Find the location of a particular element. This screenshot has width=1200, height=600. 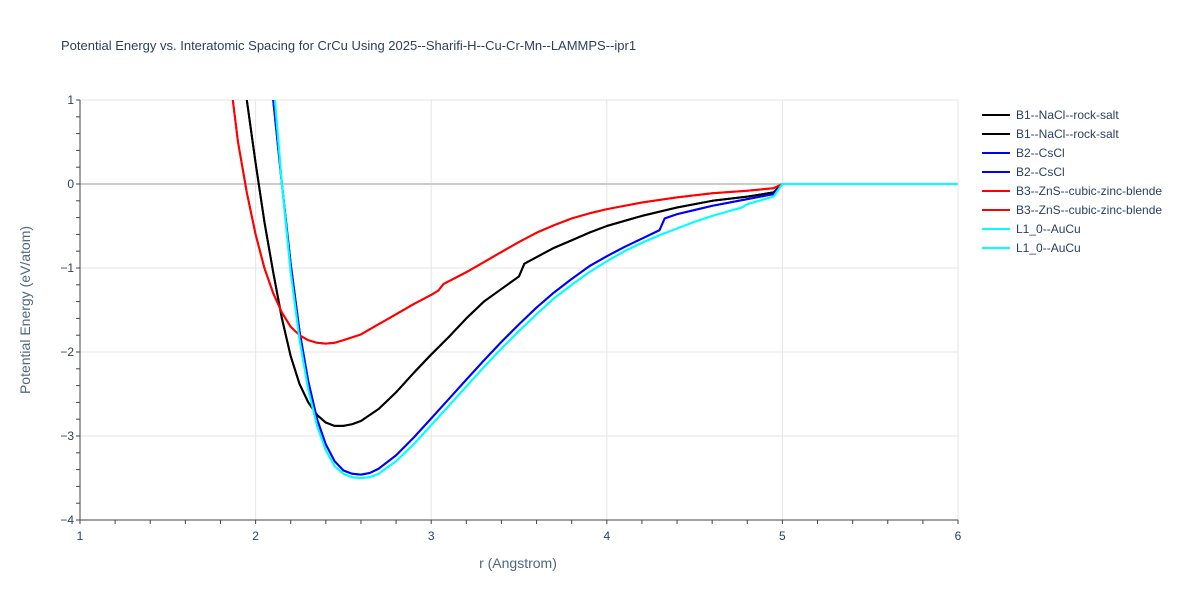

y-tick-label: −1 is located at coordinates (67, 268).